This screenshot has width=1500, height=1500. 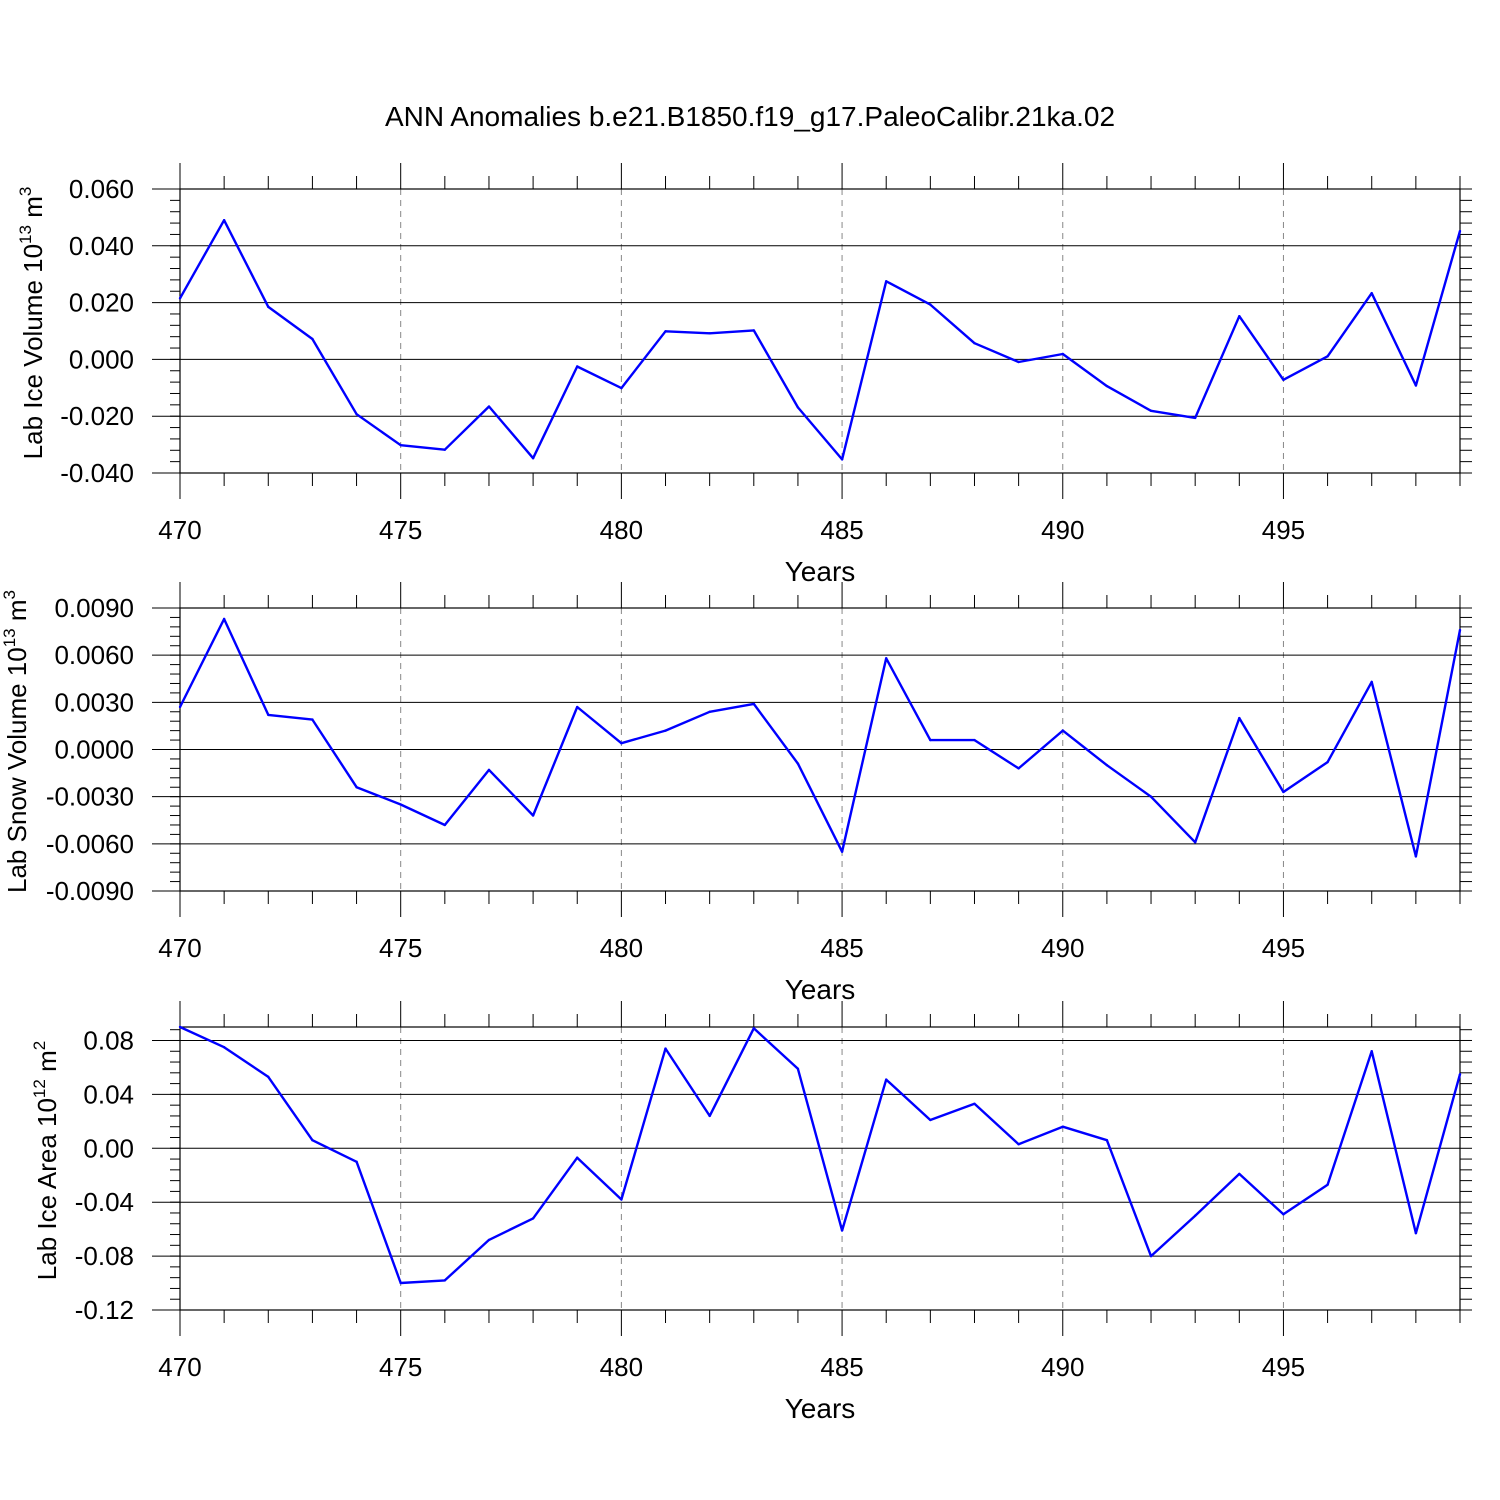 What do you see at coordinates (108, 1148) in the screenshot?
I see `y-tick-label: 0.00` at bounding box center [108, 1148].